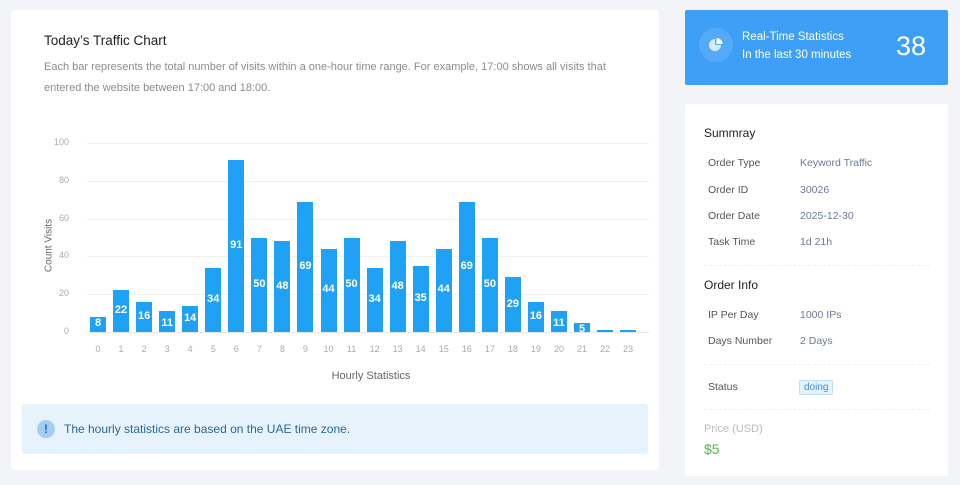  Describe the element at coordinates (836, 163) in the screenshot. I see `order-type-value: Keyword Traffic` at that location.